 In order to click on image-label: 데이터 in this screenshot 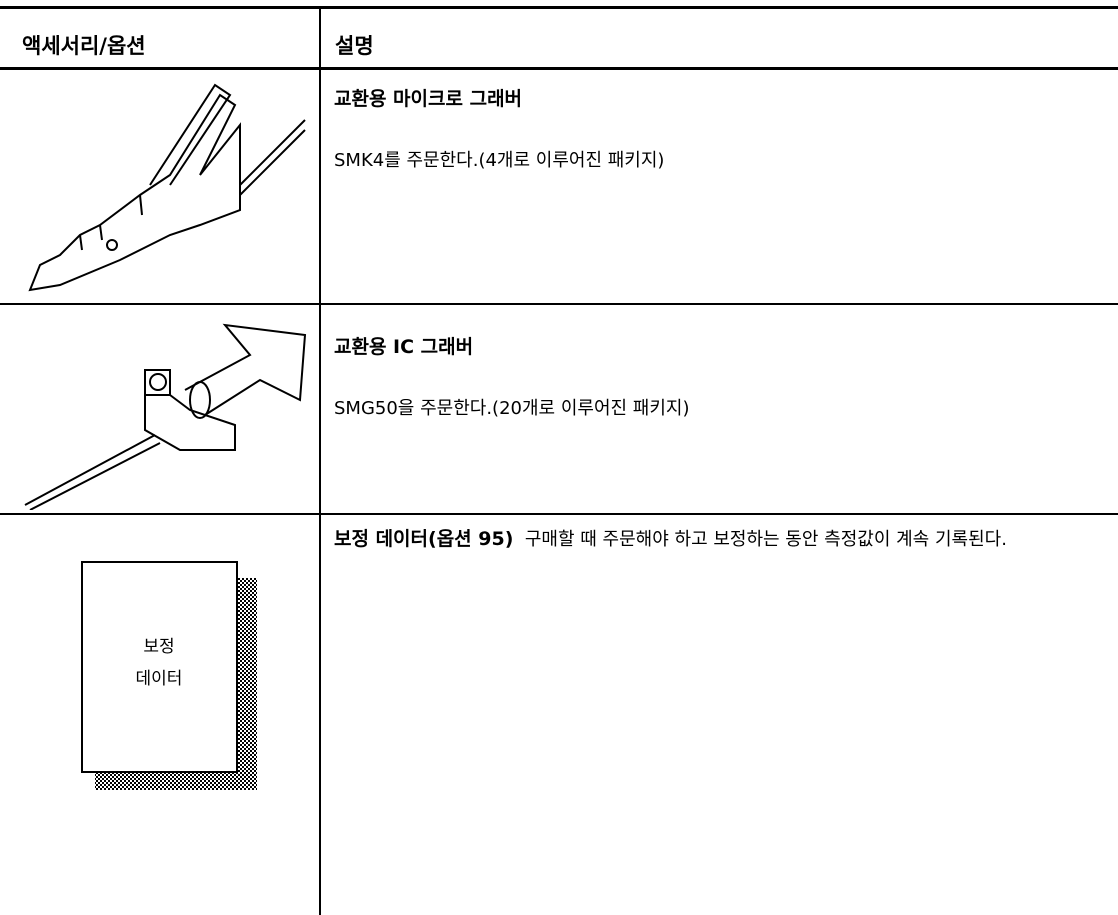, I will do `click(159, 679)`.